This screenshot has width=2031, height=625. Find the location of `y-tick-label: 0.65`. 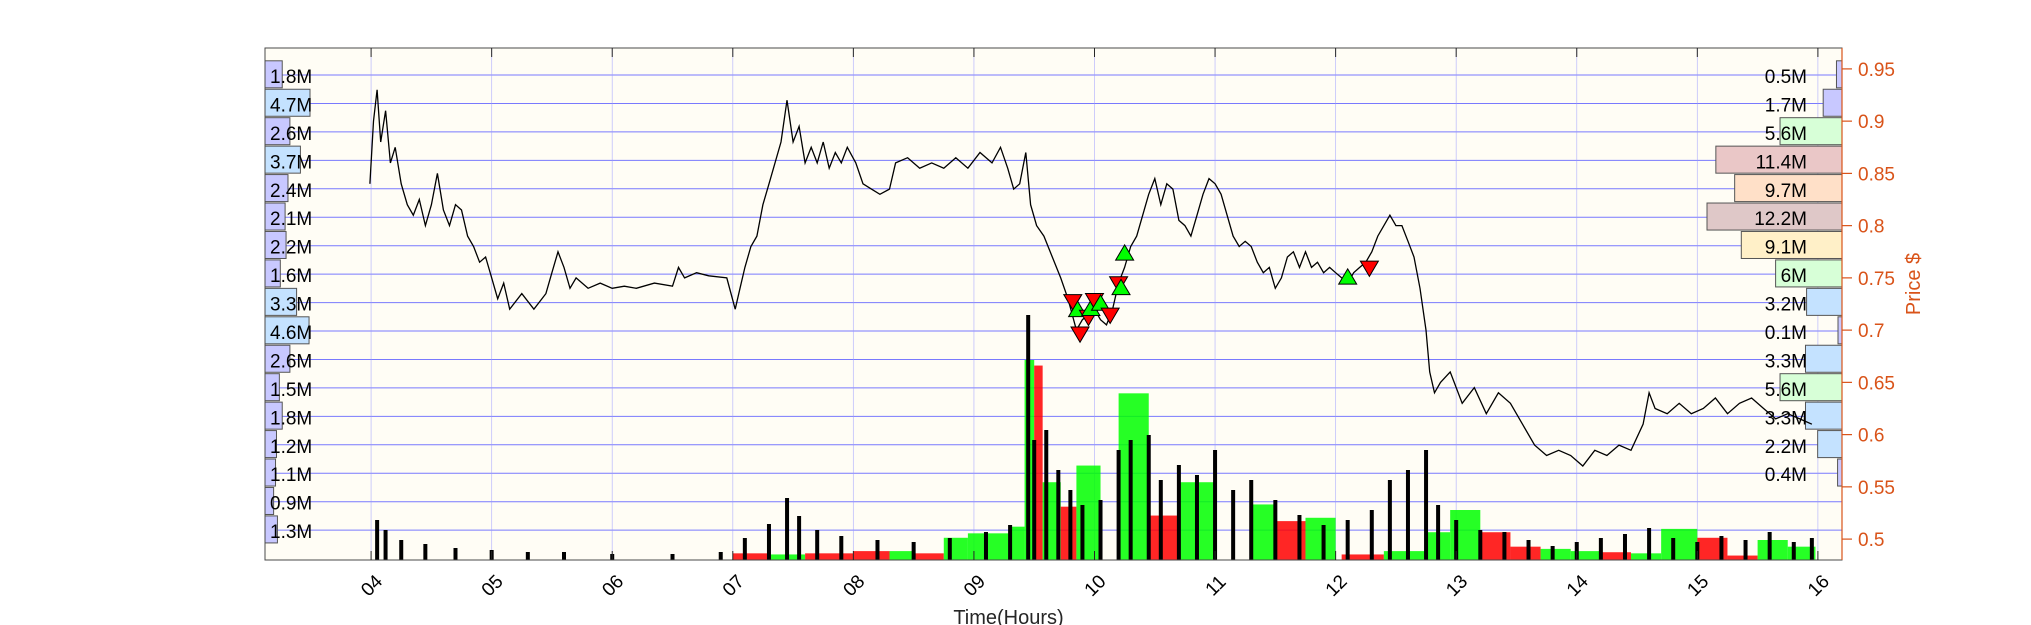

y-tick-label: 0.65 is located at coordinates (1876, 383).